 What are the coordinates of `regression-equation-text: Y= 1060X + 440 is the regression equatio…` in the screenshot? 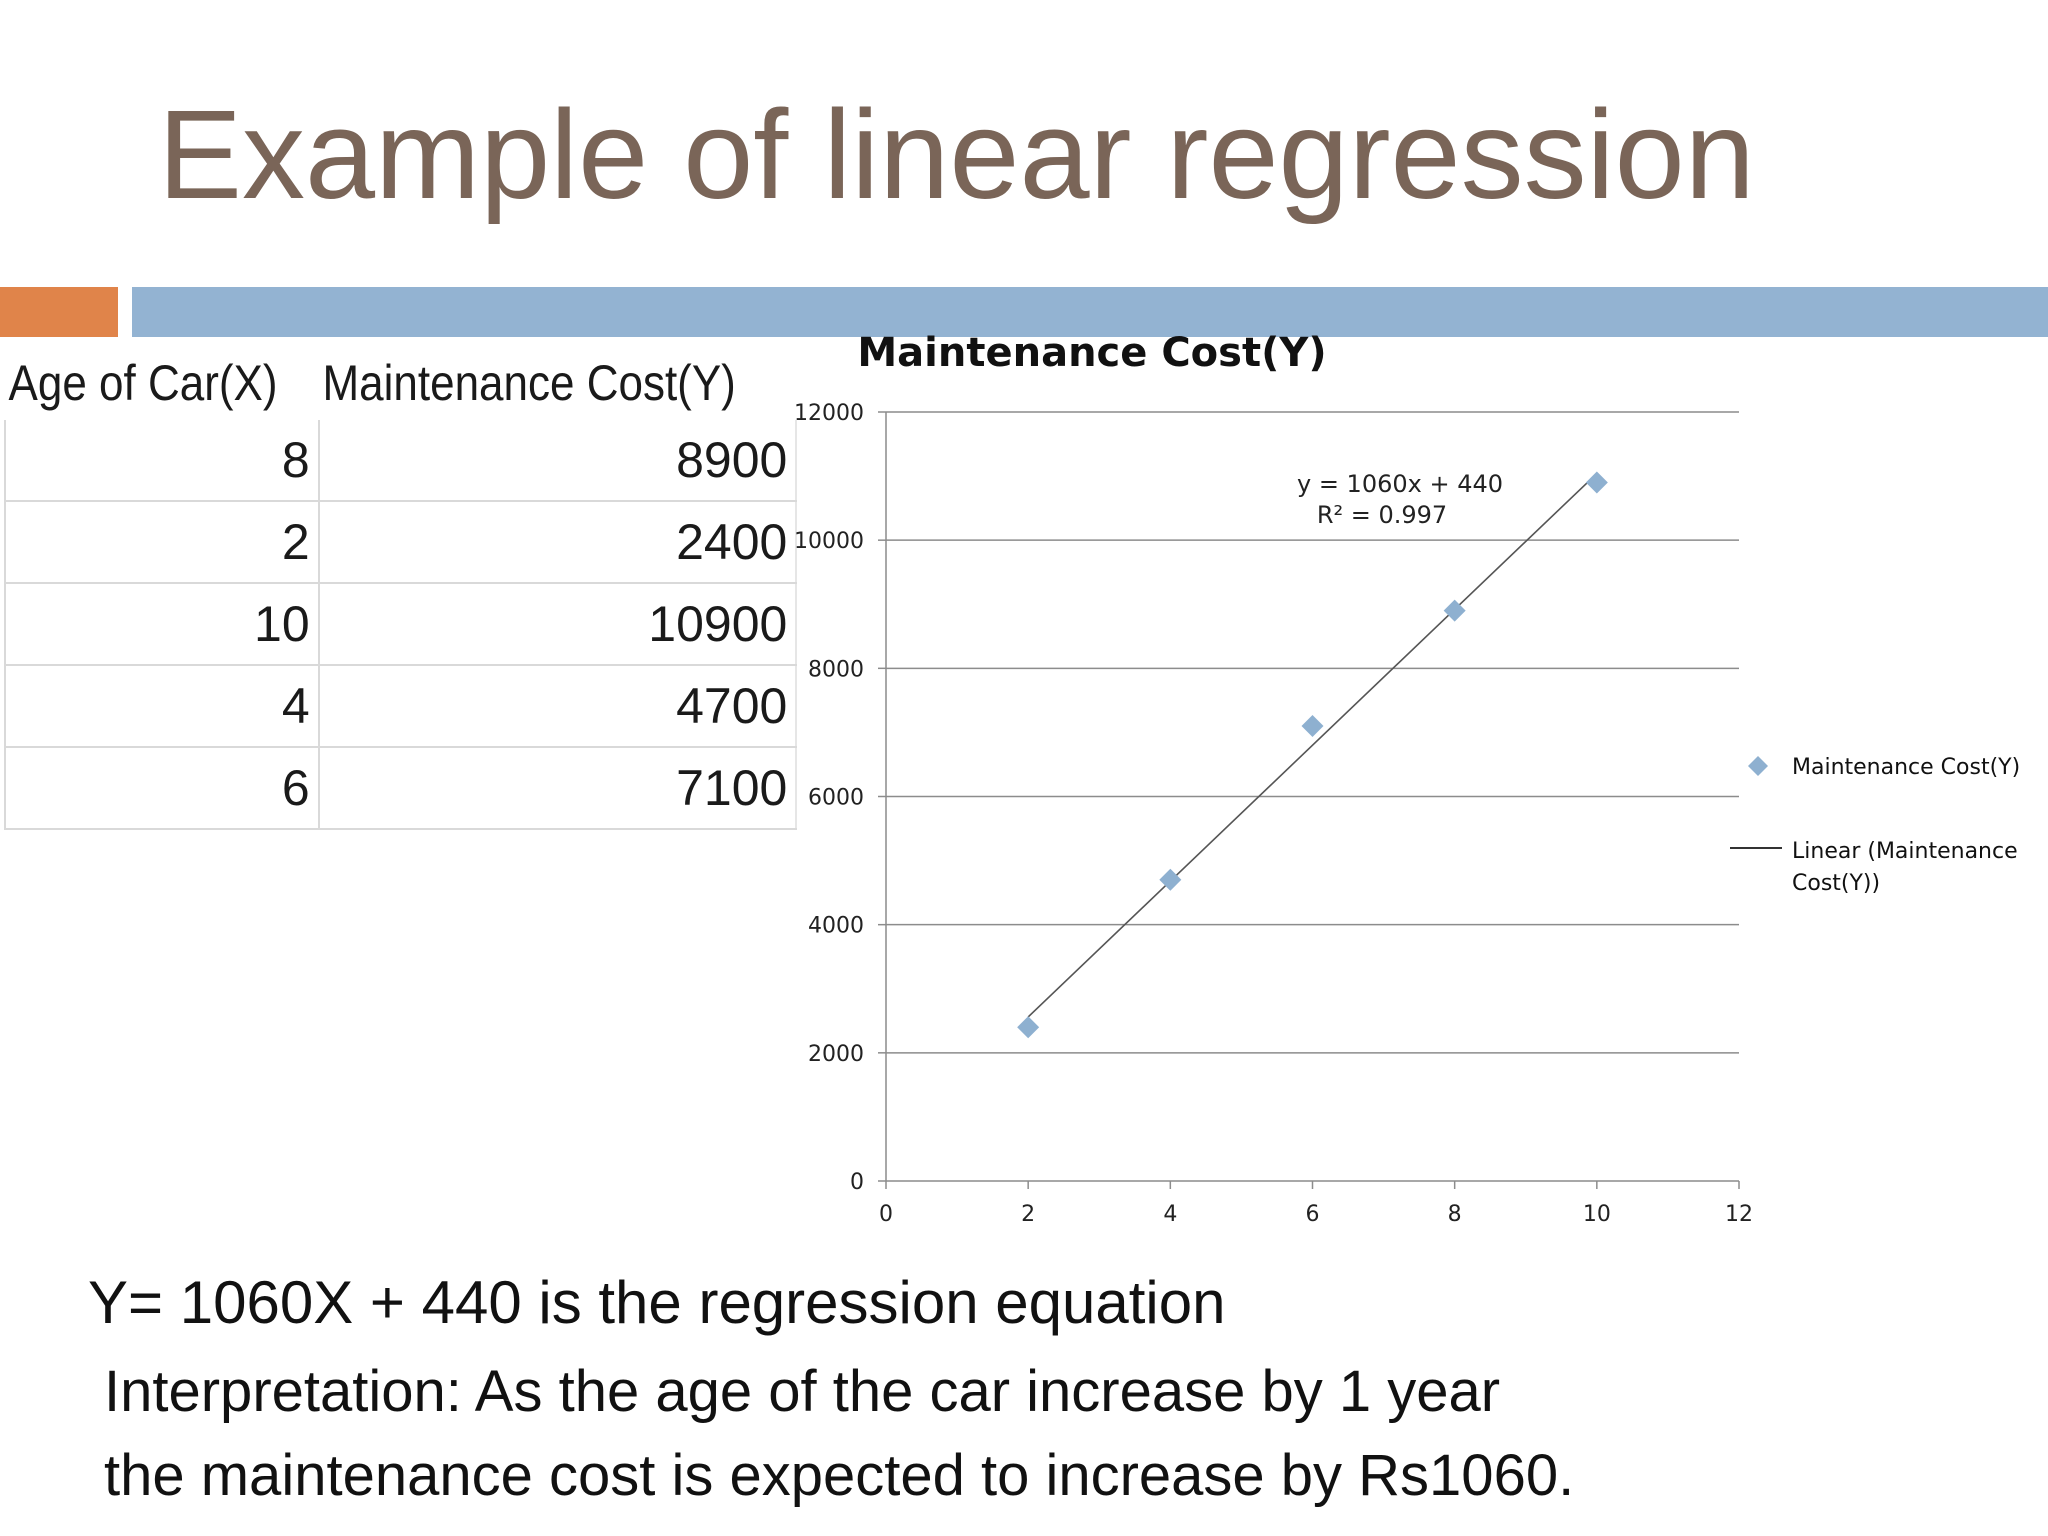 It's located at (657, 1302).